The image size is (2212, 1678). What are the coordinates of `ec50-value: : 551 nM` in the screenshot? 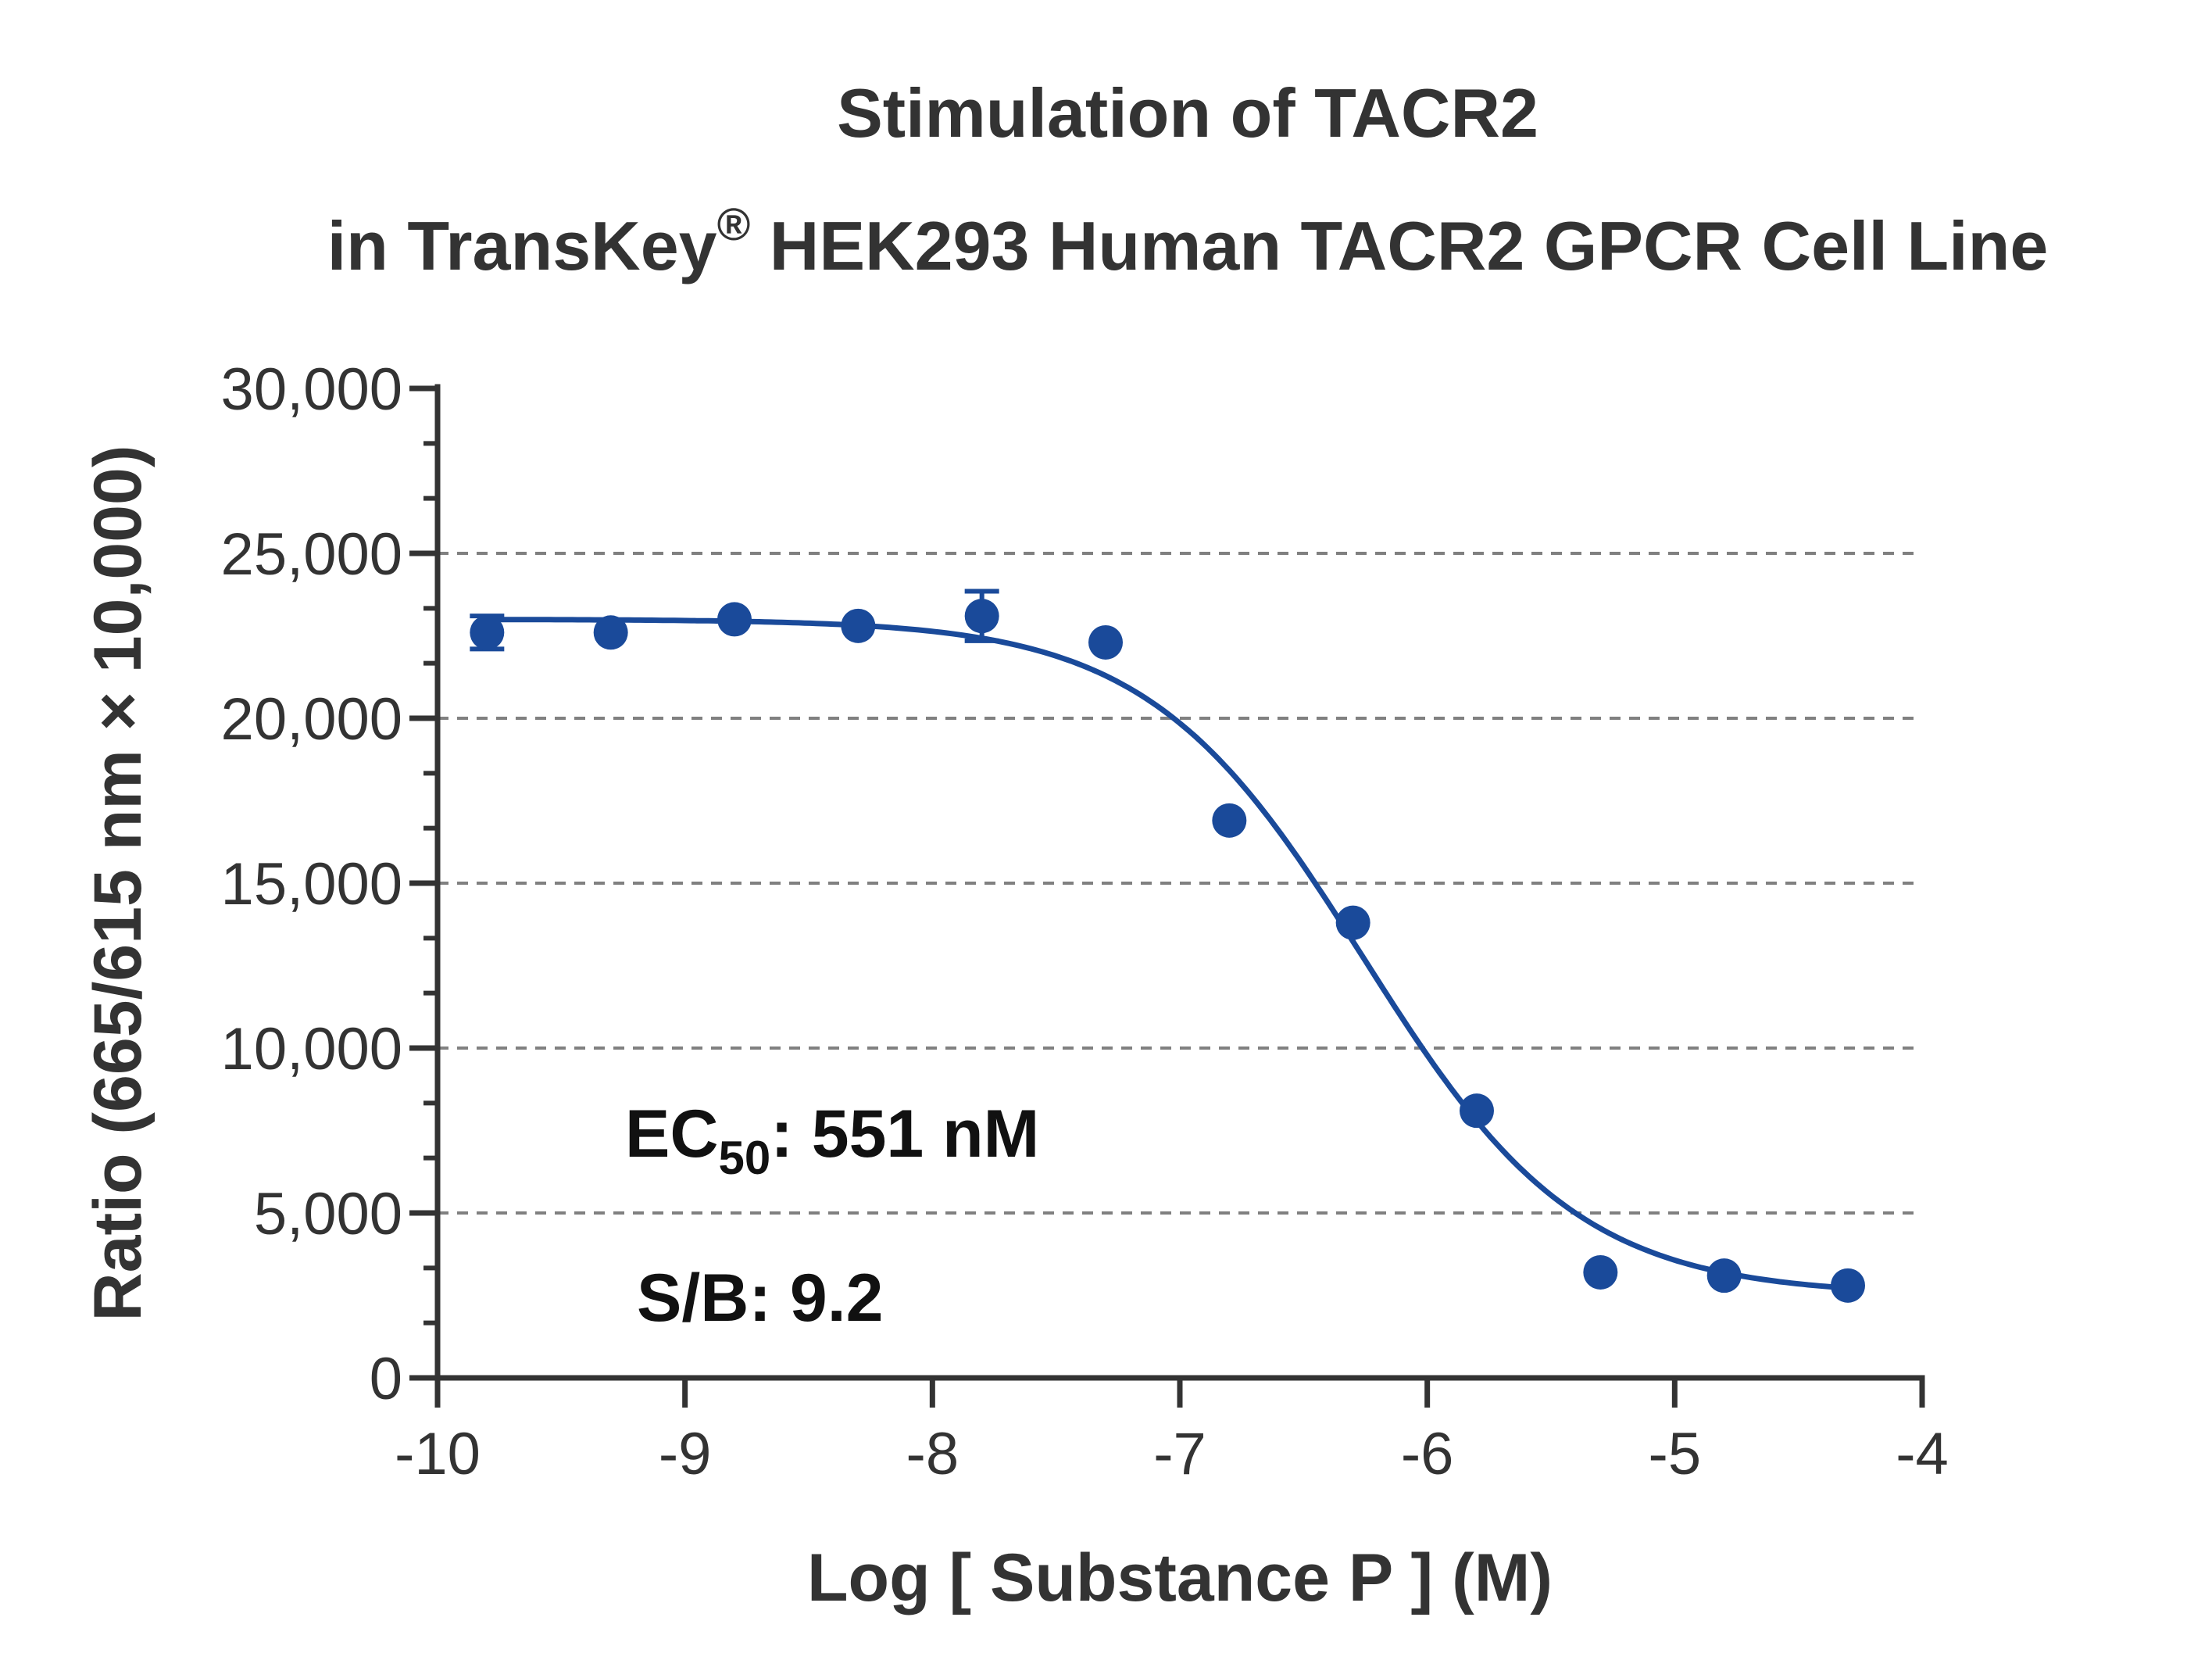 It's located at (905, 1134).